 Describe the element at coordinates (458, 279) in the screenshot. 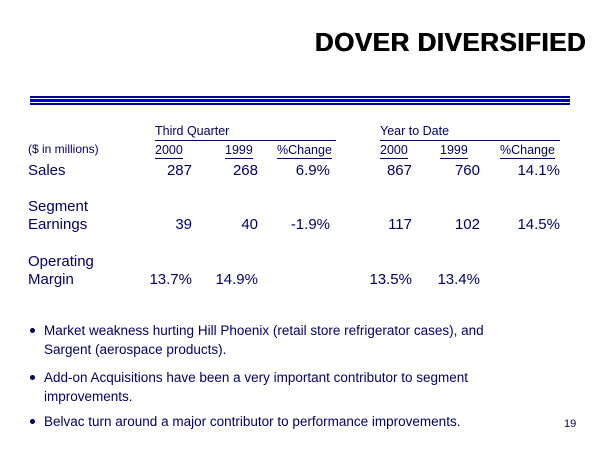

I see `cell-opmargin-ytd-1999: 13.4%` at that location.